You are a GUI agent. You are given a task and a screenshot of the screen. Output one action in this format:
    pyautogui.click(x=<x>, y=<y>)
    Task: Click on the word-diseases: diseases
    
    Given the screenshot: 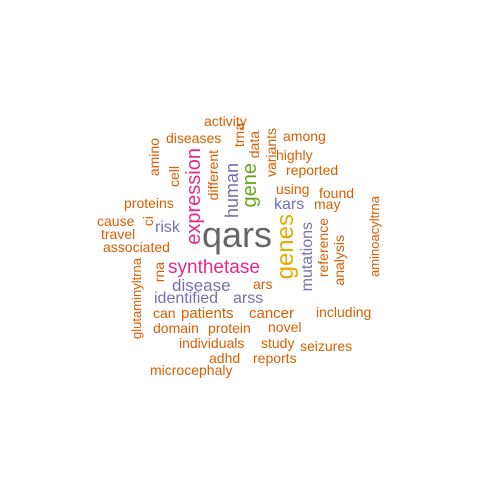 What is the action you would take?
    pyautogui.click(x=194, y=138)
    